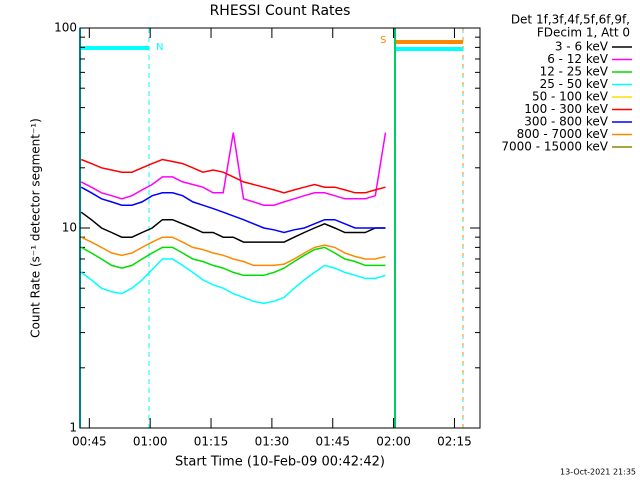  I want to click on x-tick-label: 01:15, so click(211, 442).